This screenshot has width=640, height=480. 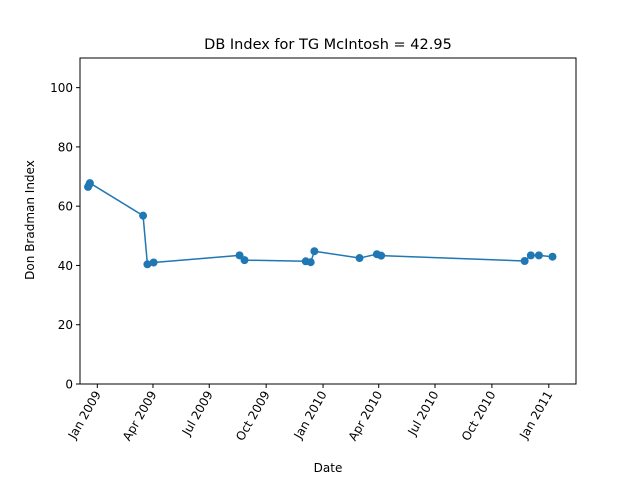 What do you see at coordinates (61, 88) in the screenshot?
I see `y-tick-label: 100` at bounding box center [61, 88].